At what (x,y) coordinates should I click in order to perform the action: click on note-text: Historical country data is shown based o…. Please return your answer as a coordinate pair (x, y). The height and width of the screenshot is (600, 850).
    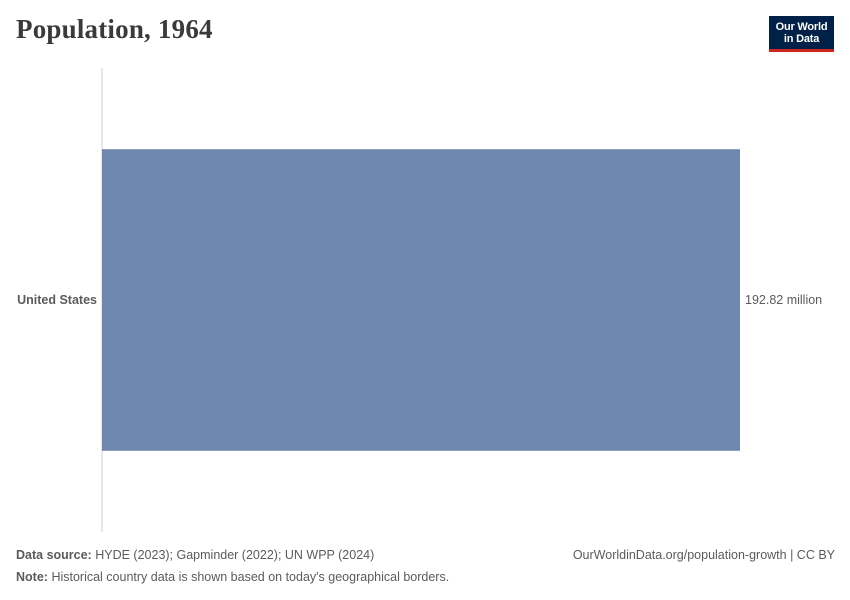
    Looking at the image, I should click on (250, 577).